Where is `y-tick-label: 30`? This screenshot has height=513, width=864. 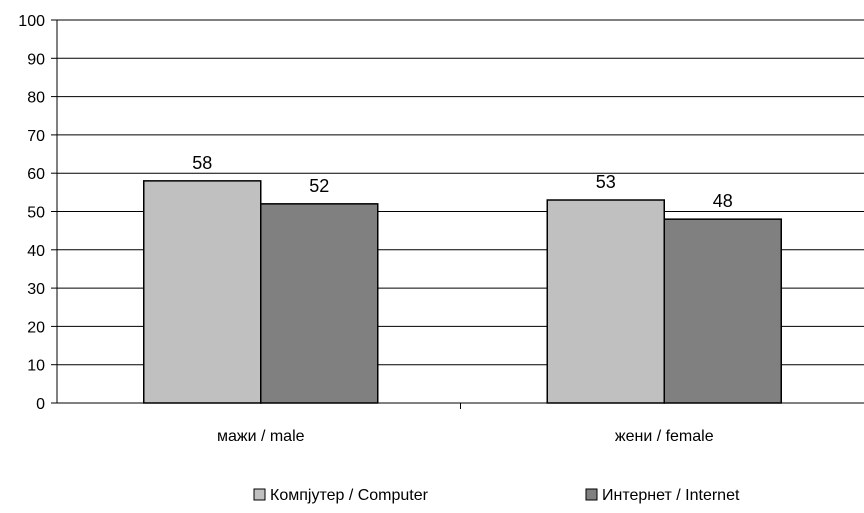
y-tick-label: 30 is located at coordinates (36, 289).